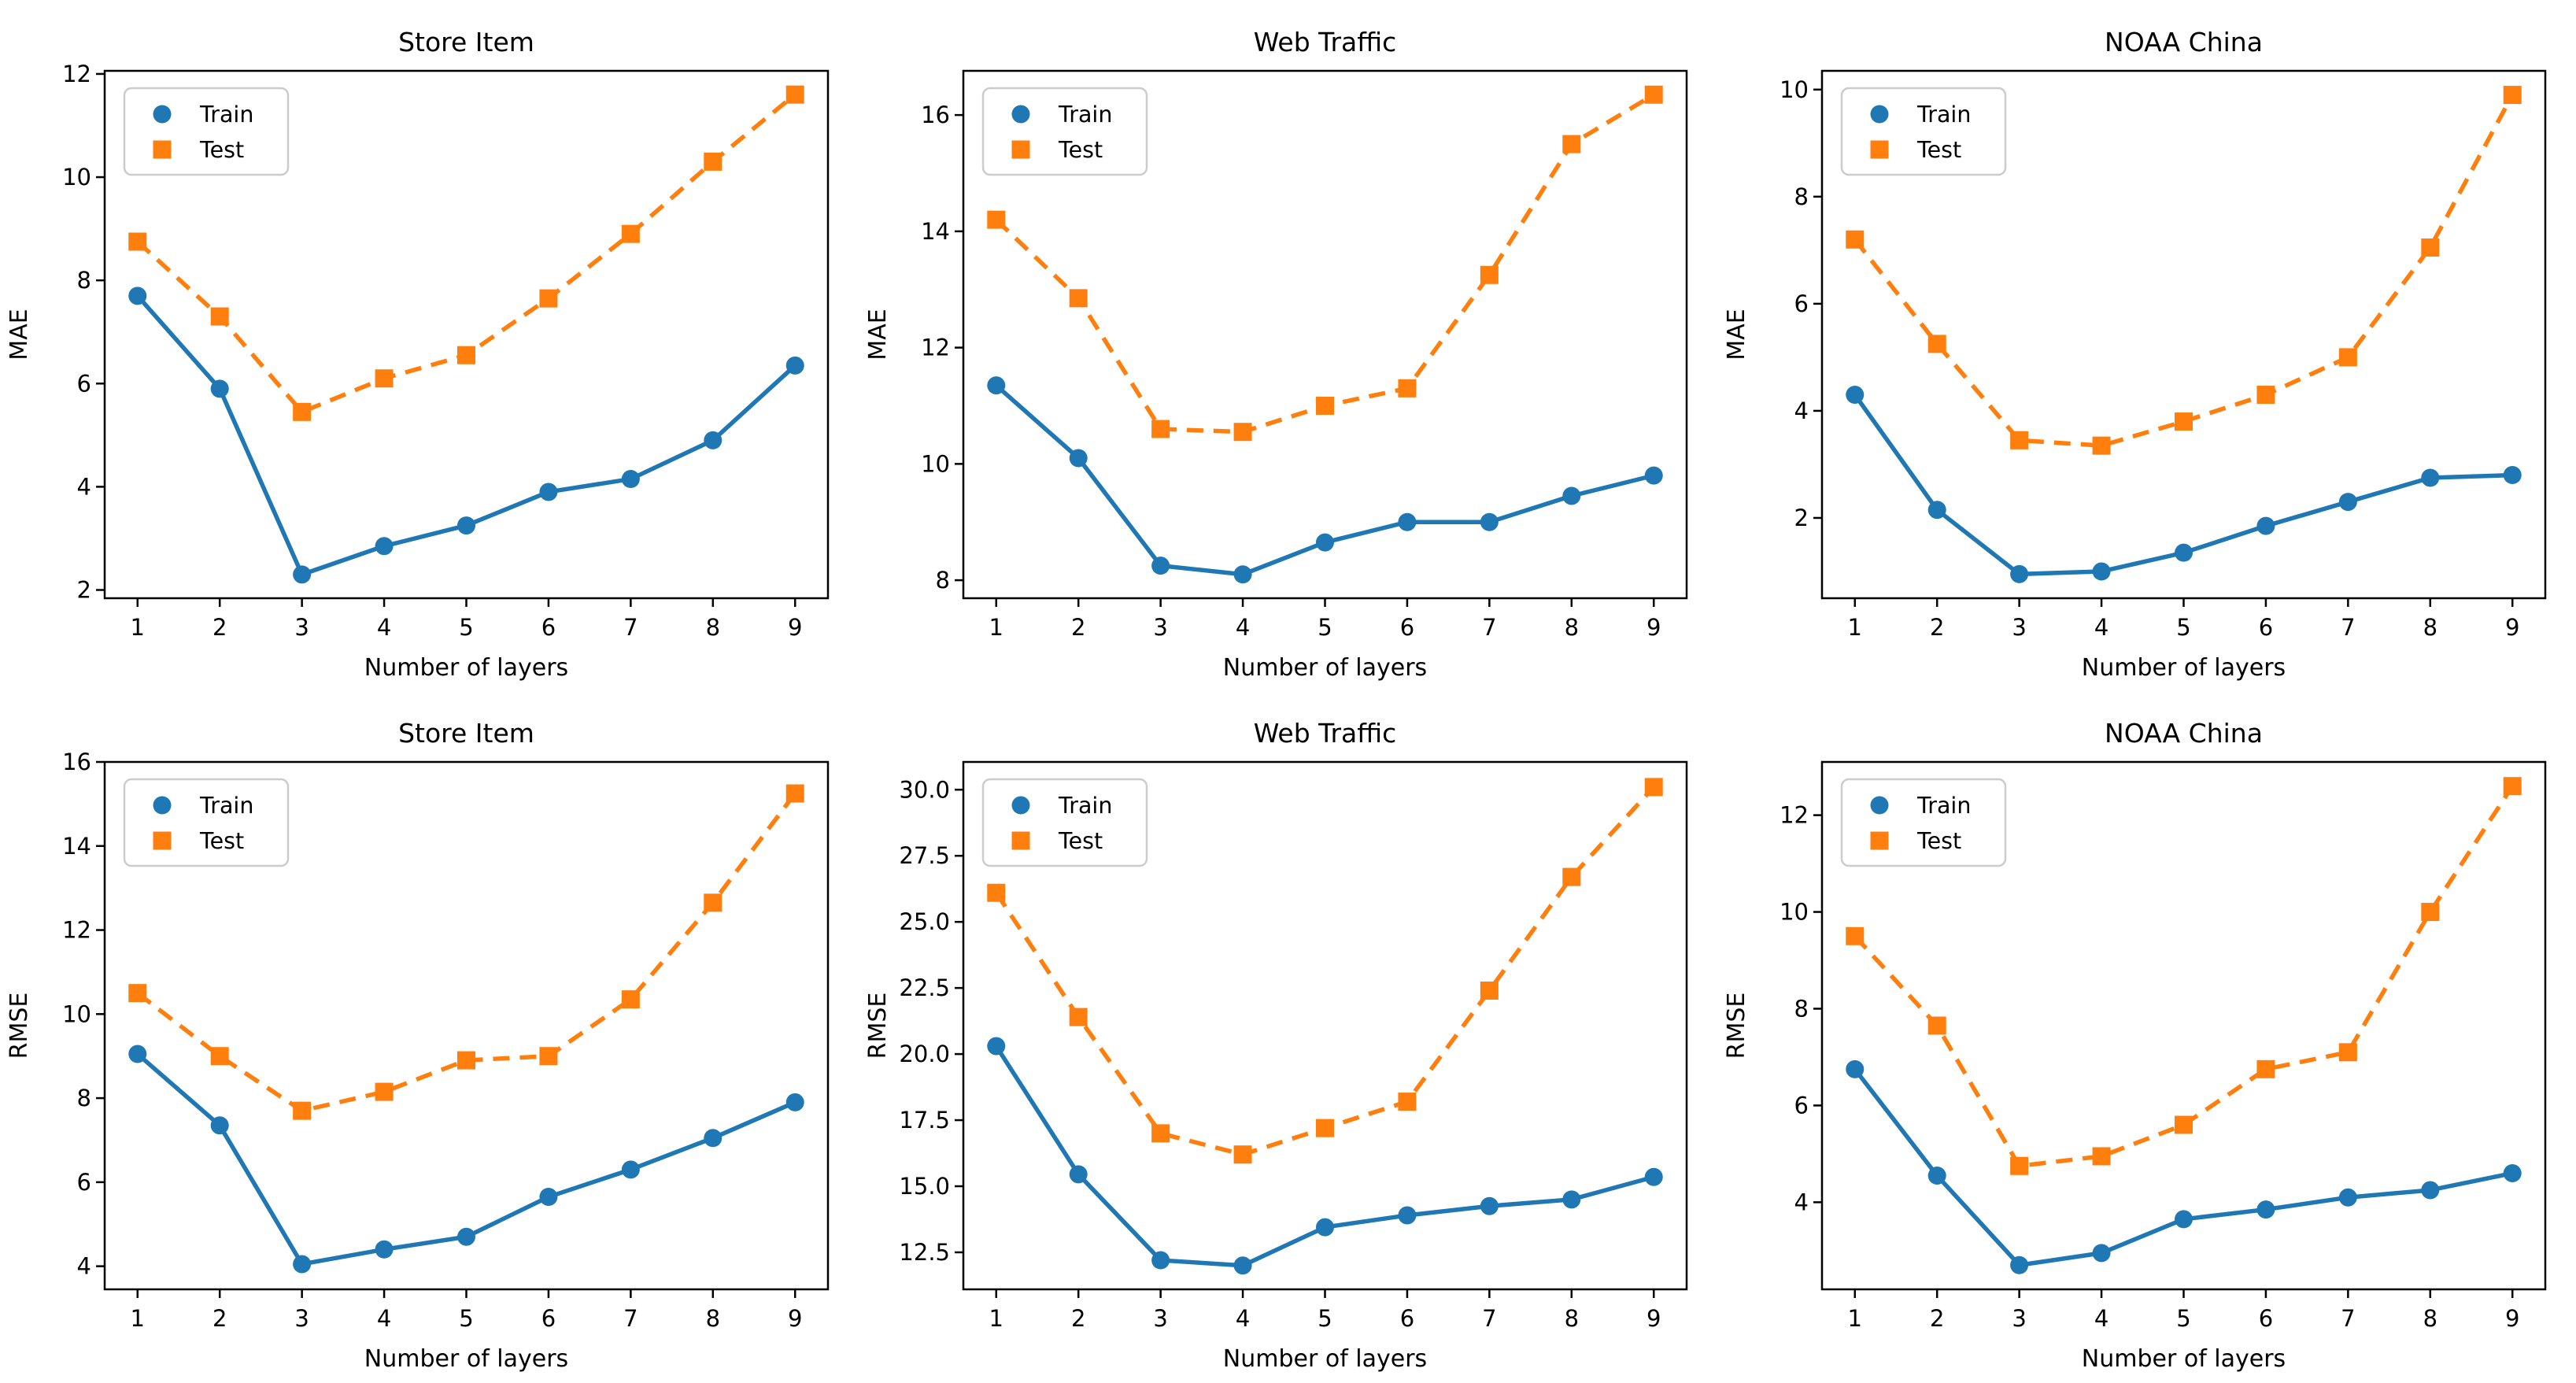 The width and height of the screenshot is (2576, 1383). What do you see at coordinates (1801, 196) in the screenshot?
I see `y-tick-label: 8` at bounding box center [1801, 196].